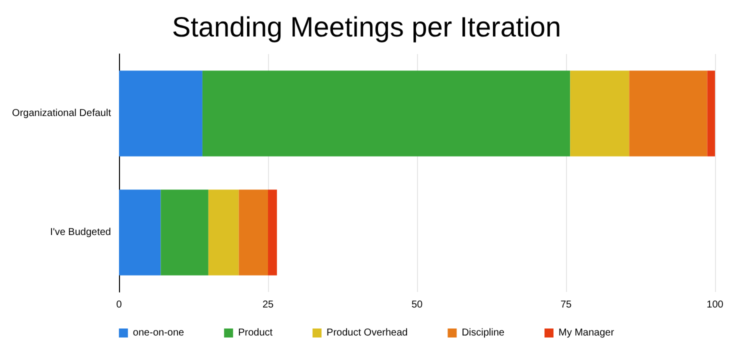 Image resolution: width=733 pixels, height=349 pixels. What do you see at coordinates (255, 333) in the screenshot?
I see `legend-label: Product` at bounding box center [255, 333].